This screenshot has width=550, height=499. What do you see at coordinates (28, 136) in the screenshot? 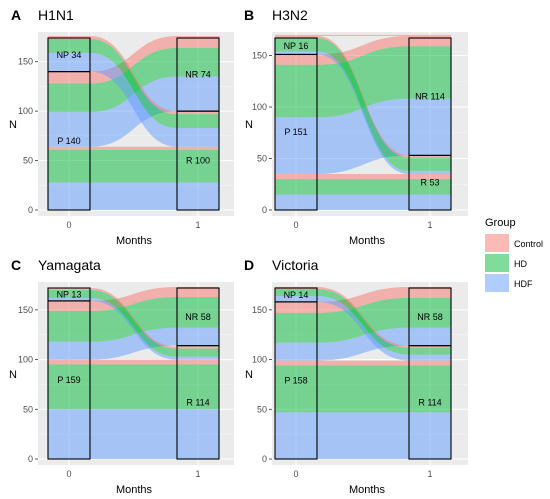
I see `y-ticks-a: 0 50 100 150` at bounding box center [28, 136].